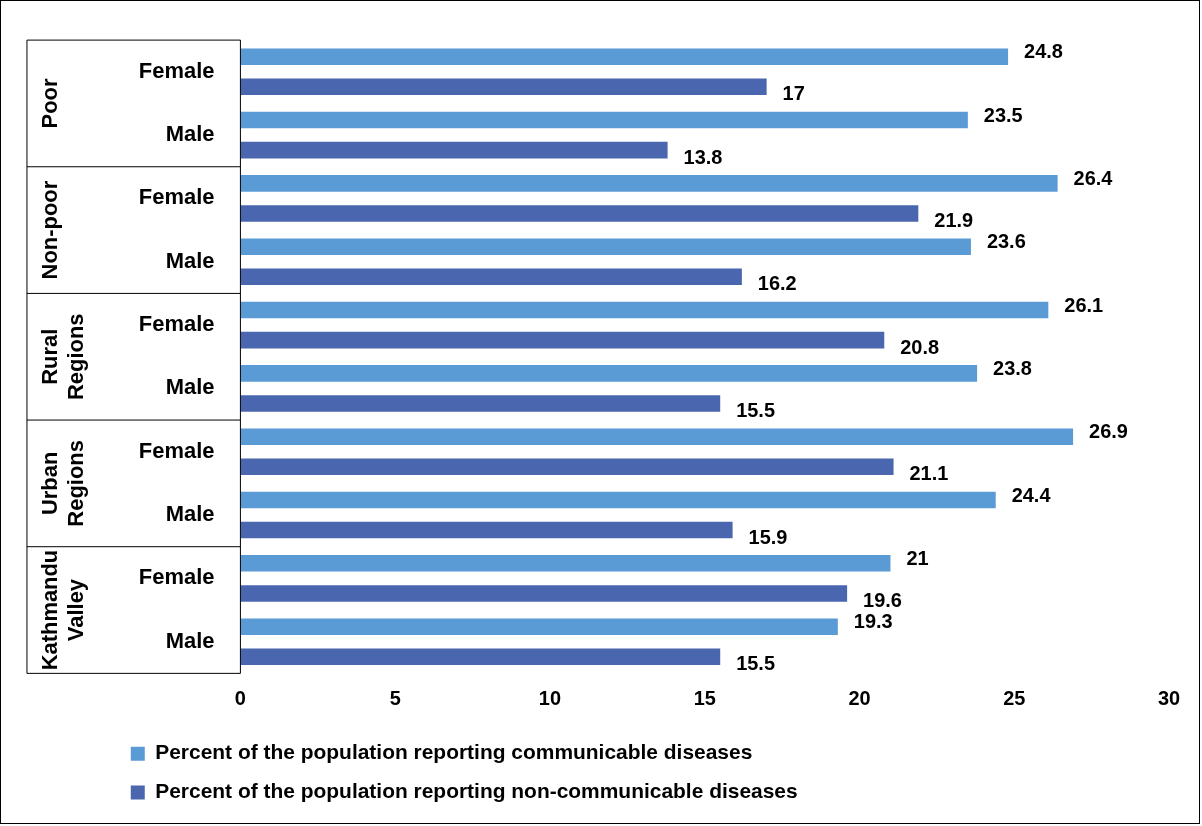  What do you see at coordinates (793, 93) in the screenshot?
I see `data-label: 17` at bounding box center [793, 93].